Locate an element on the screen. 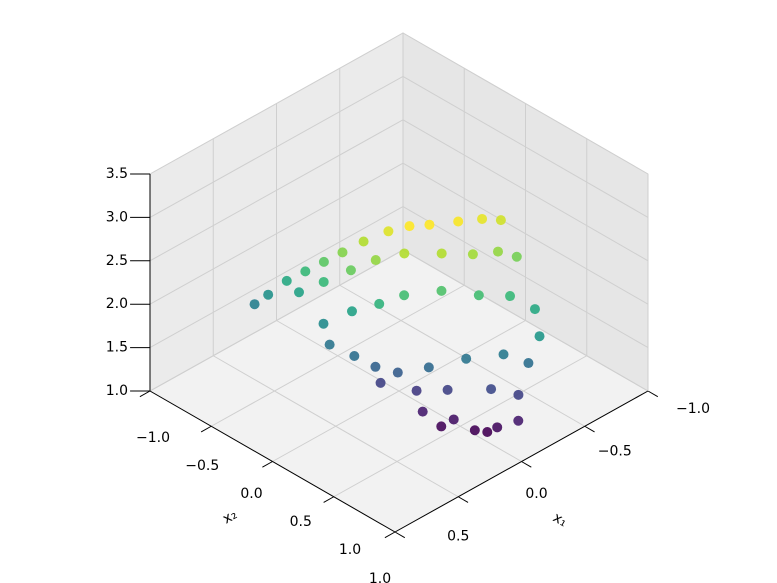 The width and height of the screenshot is (777, 583). x-tick-label: 0.0 is located at coordinates (536, 494).